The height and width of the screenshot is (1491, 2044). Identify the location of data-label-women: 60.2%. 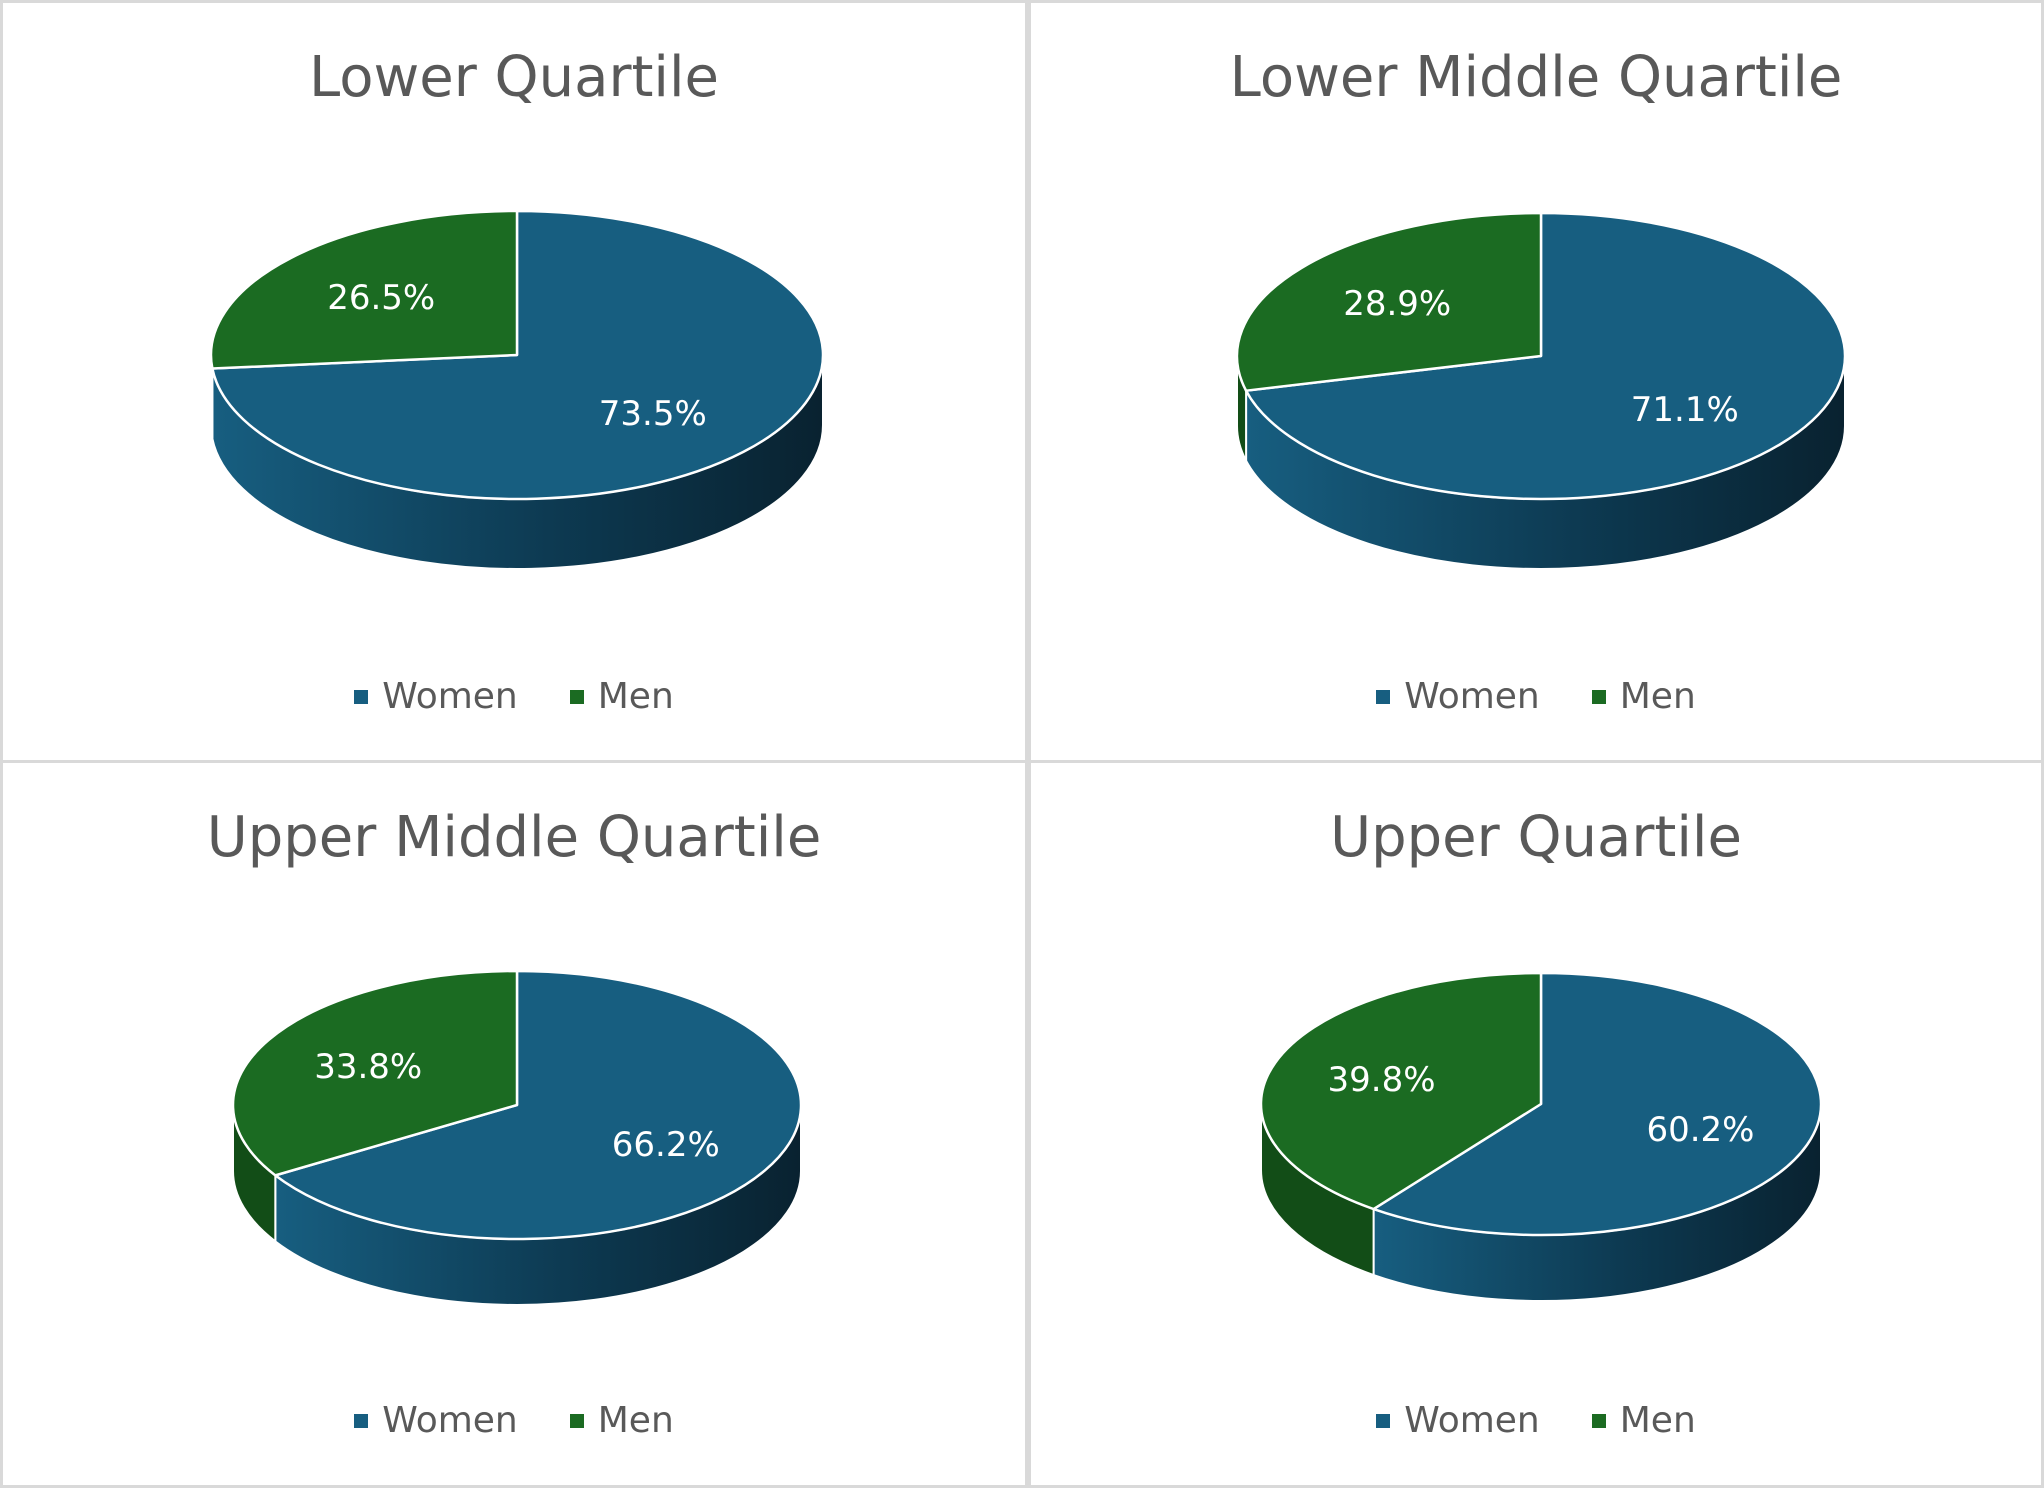
(1700, 1130).